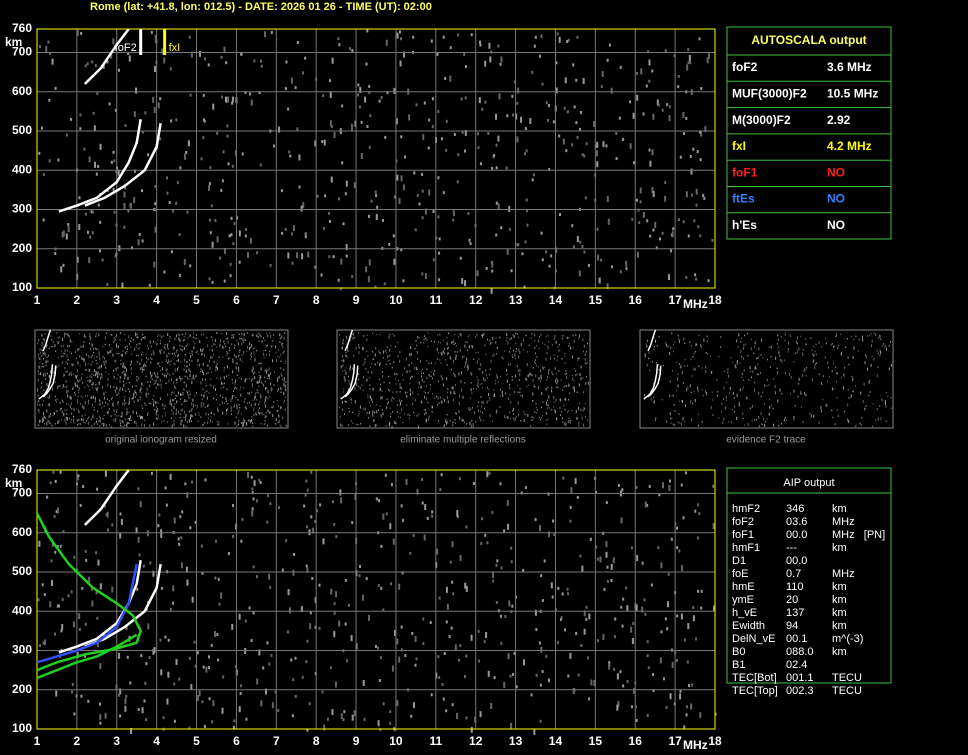 This screenshot has width=968, height=755. Describe the element at coordinates (858, 535) in the screenshot. I see `aip-cell: MHz [PN]` at that location.